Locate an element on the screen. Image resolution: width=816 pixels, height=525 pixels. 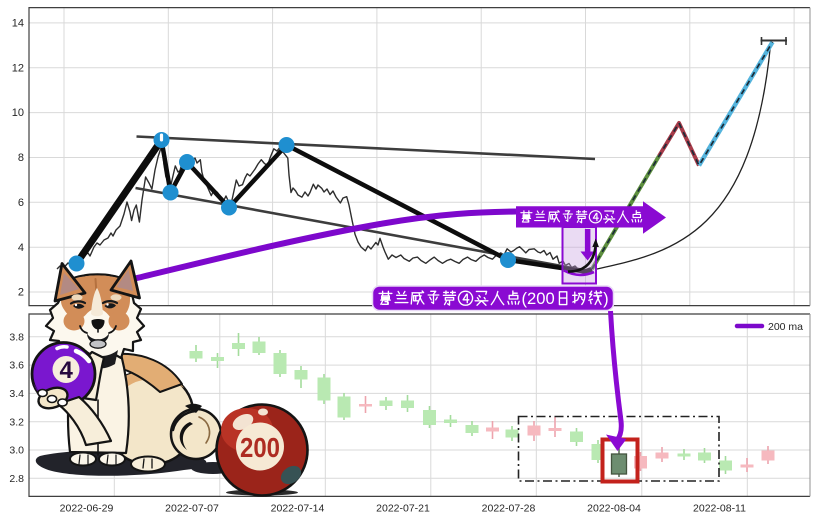
svg-text: 2022-06-29 is located at coordinates (87, 509).